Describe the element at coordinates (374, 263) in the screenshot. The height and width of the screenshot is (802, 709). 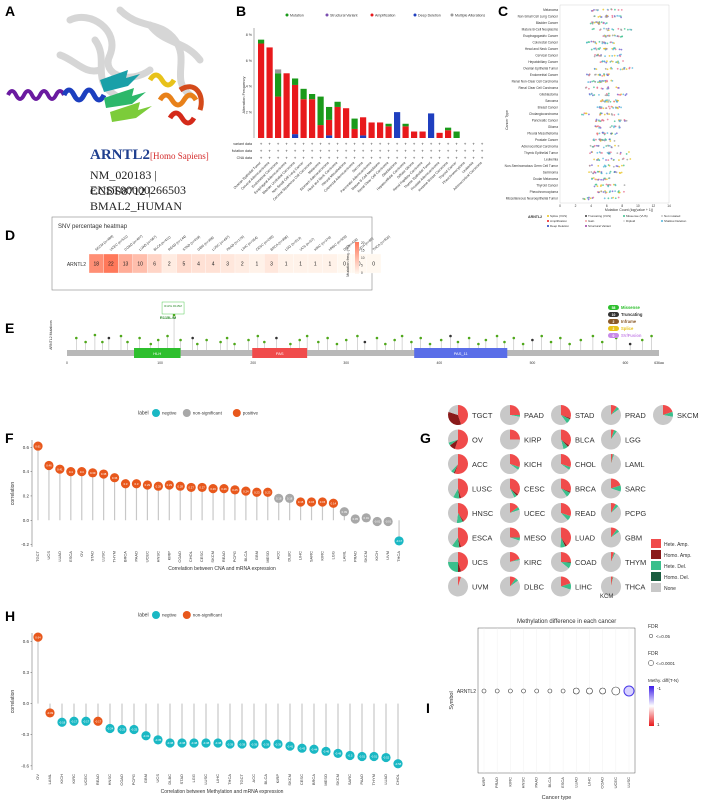
I see `d-cell` at that location.